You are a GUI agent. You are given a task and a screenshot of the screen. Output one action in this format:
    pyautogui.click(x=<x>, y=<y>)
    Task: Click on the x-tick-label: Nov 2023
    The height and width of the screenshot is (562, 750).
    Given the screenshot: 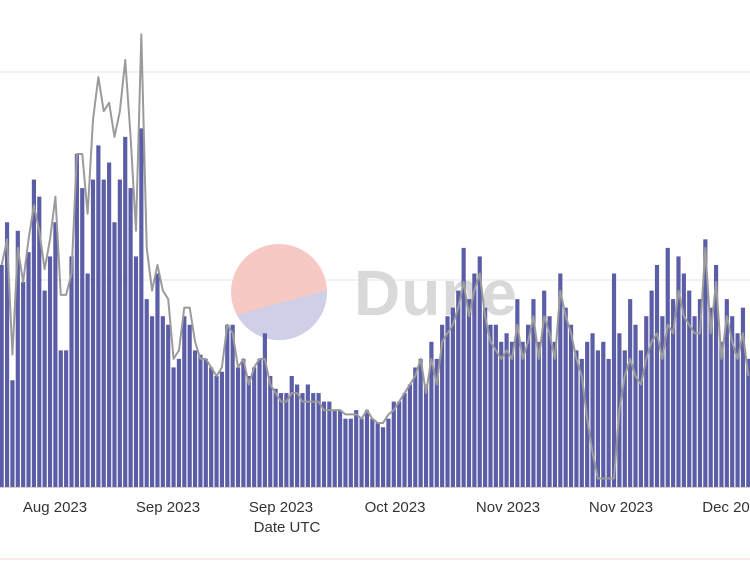 What is the action you would take?
    pyautogui.click(x=621, y=507)
    